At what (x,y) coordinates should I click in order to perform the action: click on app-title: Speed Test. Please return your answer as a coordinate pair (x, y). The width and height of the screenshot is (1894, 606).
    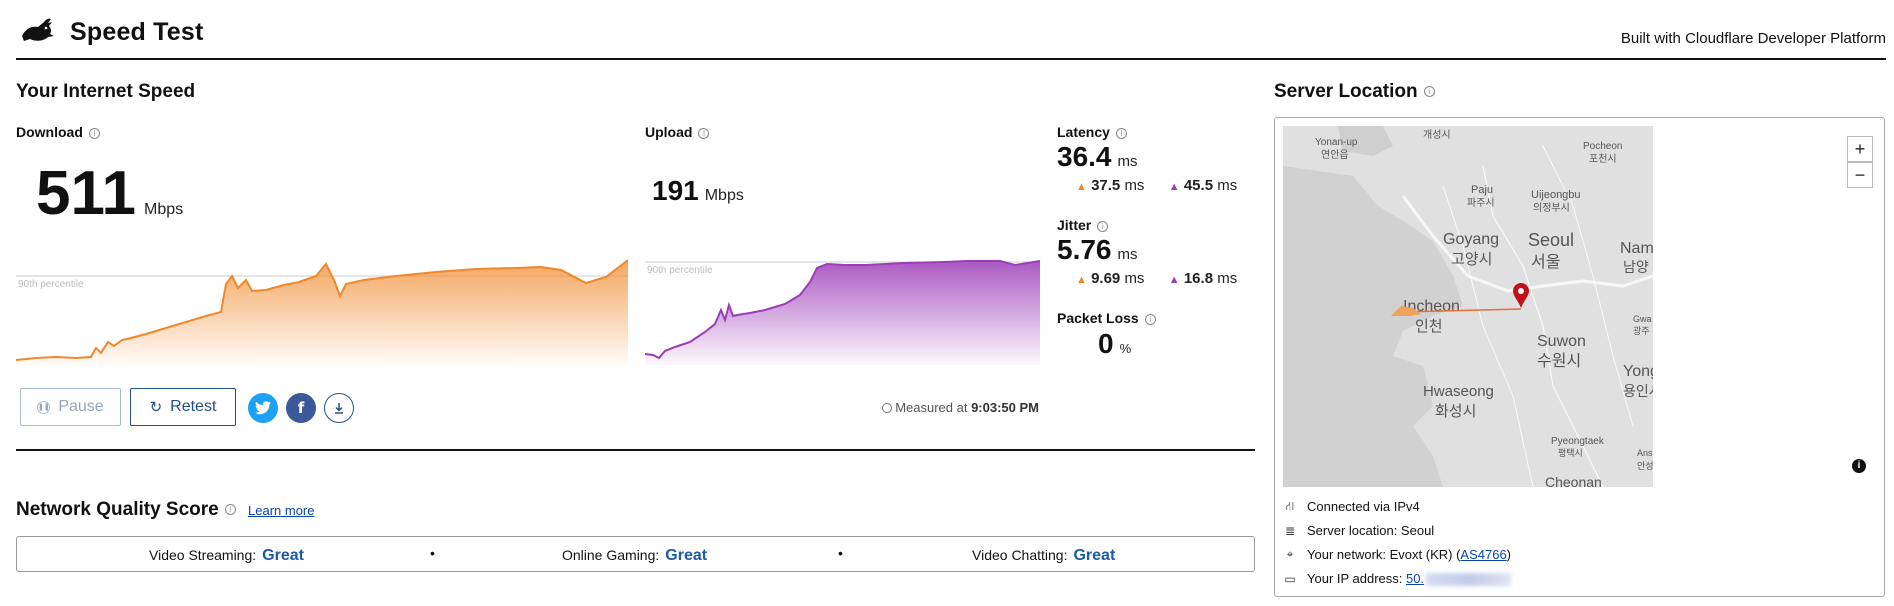
    Looking at the image, I should click on (137, 32).